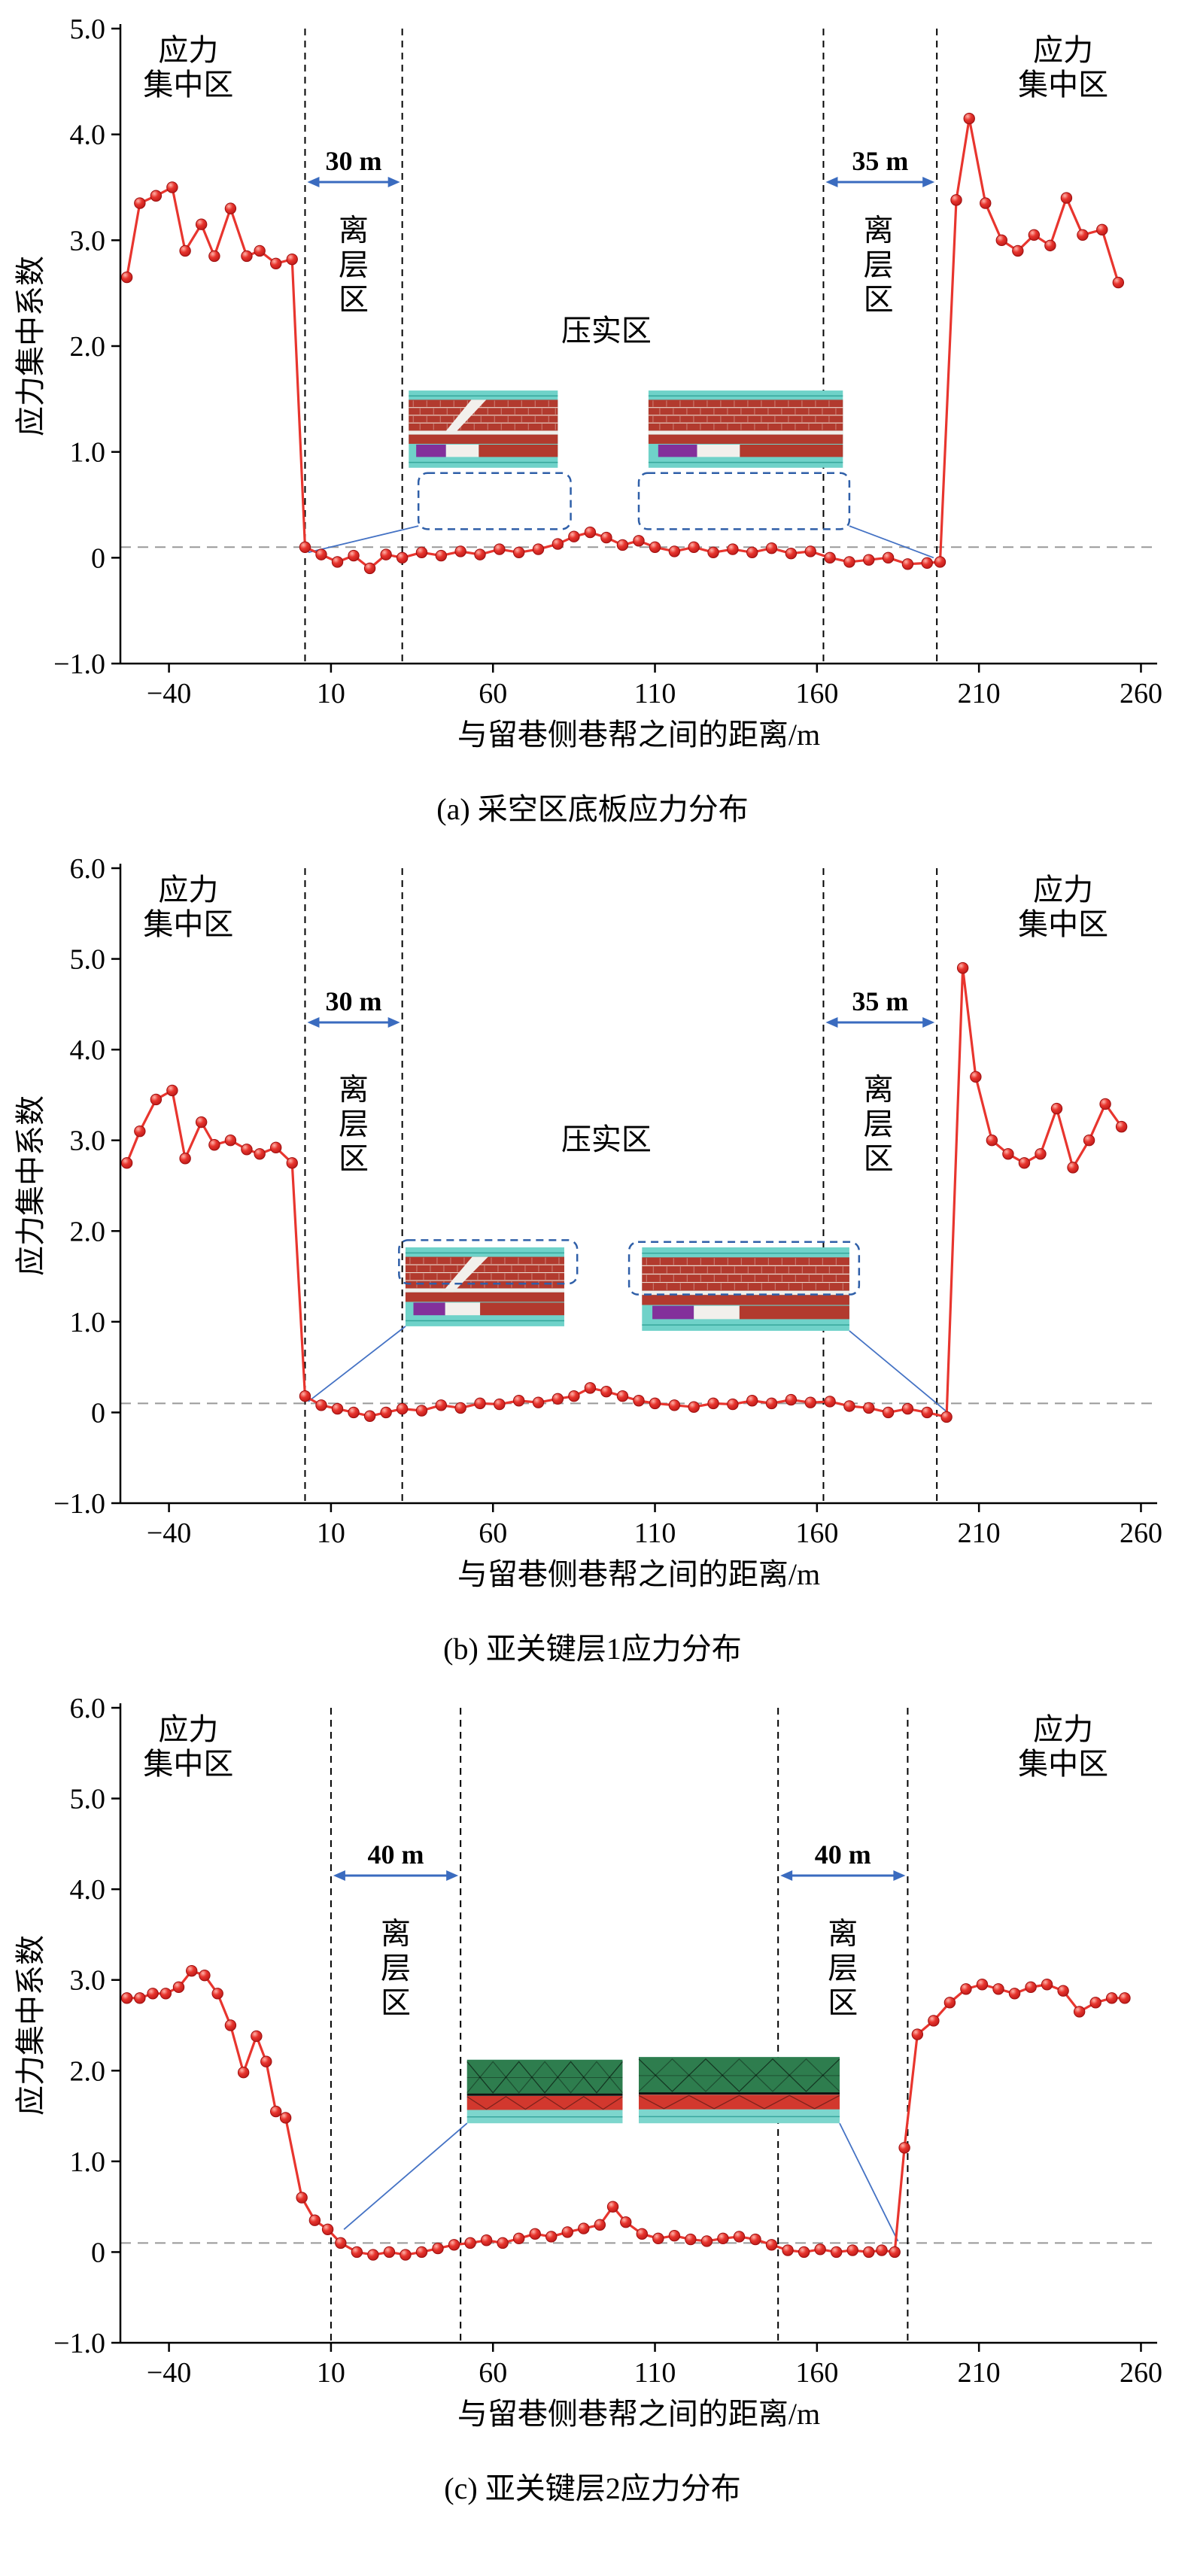 The height and width of the screenshot is (2576, 1185). I want to click on stress-curve, so click(624, 1193).